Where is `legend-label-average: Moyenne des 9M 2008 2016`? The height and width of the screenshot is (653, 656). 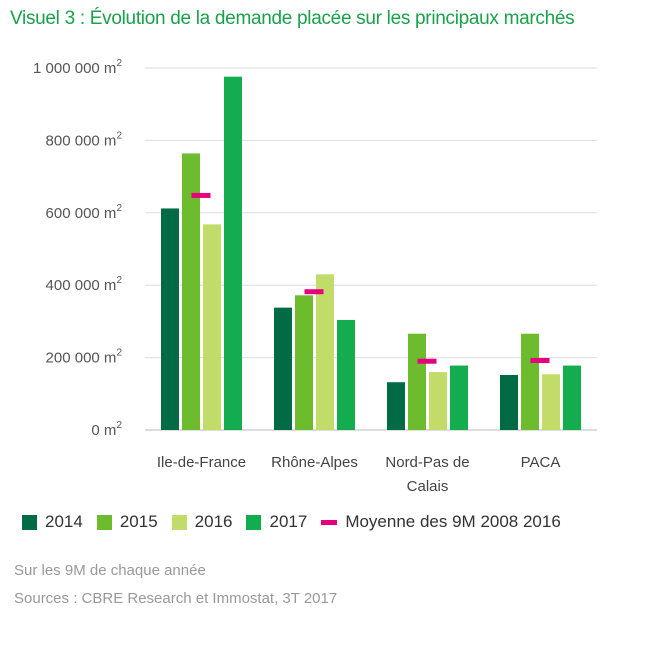 legend-label-average: Moyenne des 9M 2008 2016 is located at coordinates (453, 521).